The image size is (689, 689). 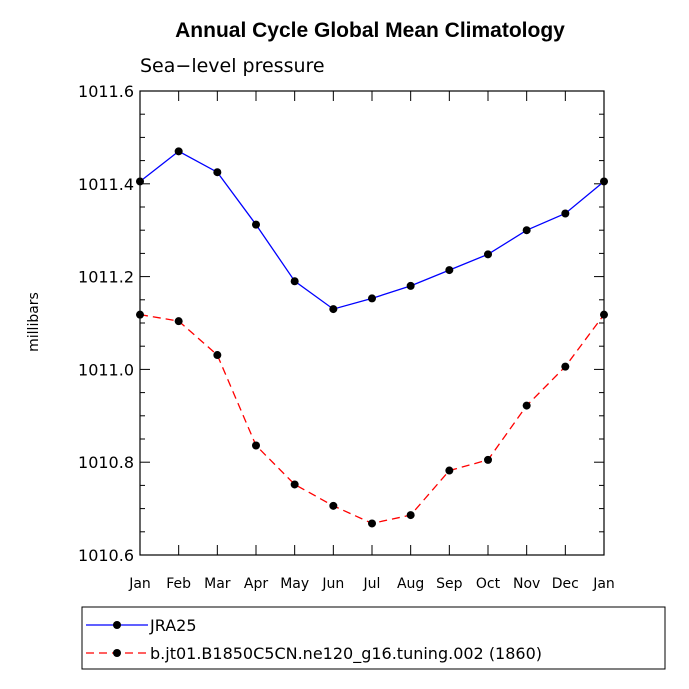 I want to click on x-tick-label: Aug, so click(x=410, y=584).